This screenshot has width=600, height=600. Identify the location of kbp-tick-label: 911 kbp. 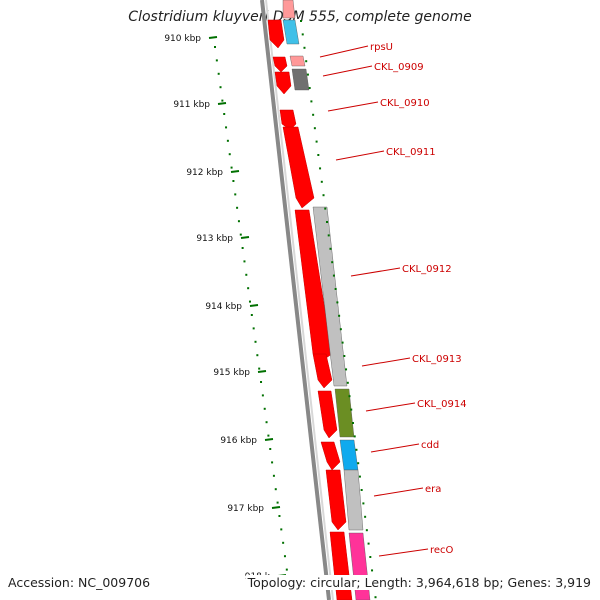
(191, 105).